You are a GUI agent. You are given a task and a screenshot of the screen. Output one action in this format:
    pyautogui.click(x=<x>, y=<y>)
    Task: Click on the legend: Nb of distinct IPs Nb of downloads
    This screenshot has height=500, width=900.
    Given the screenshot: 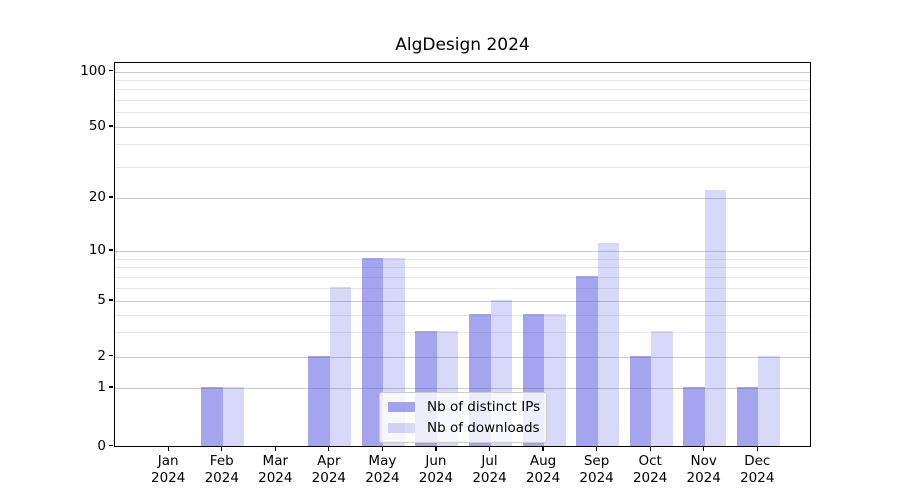 What is the action you would take?
    pyautogui.click(x=463, y=417)
    